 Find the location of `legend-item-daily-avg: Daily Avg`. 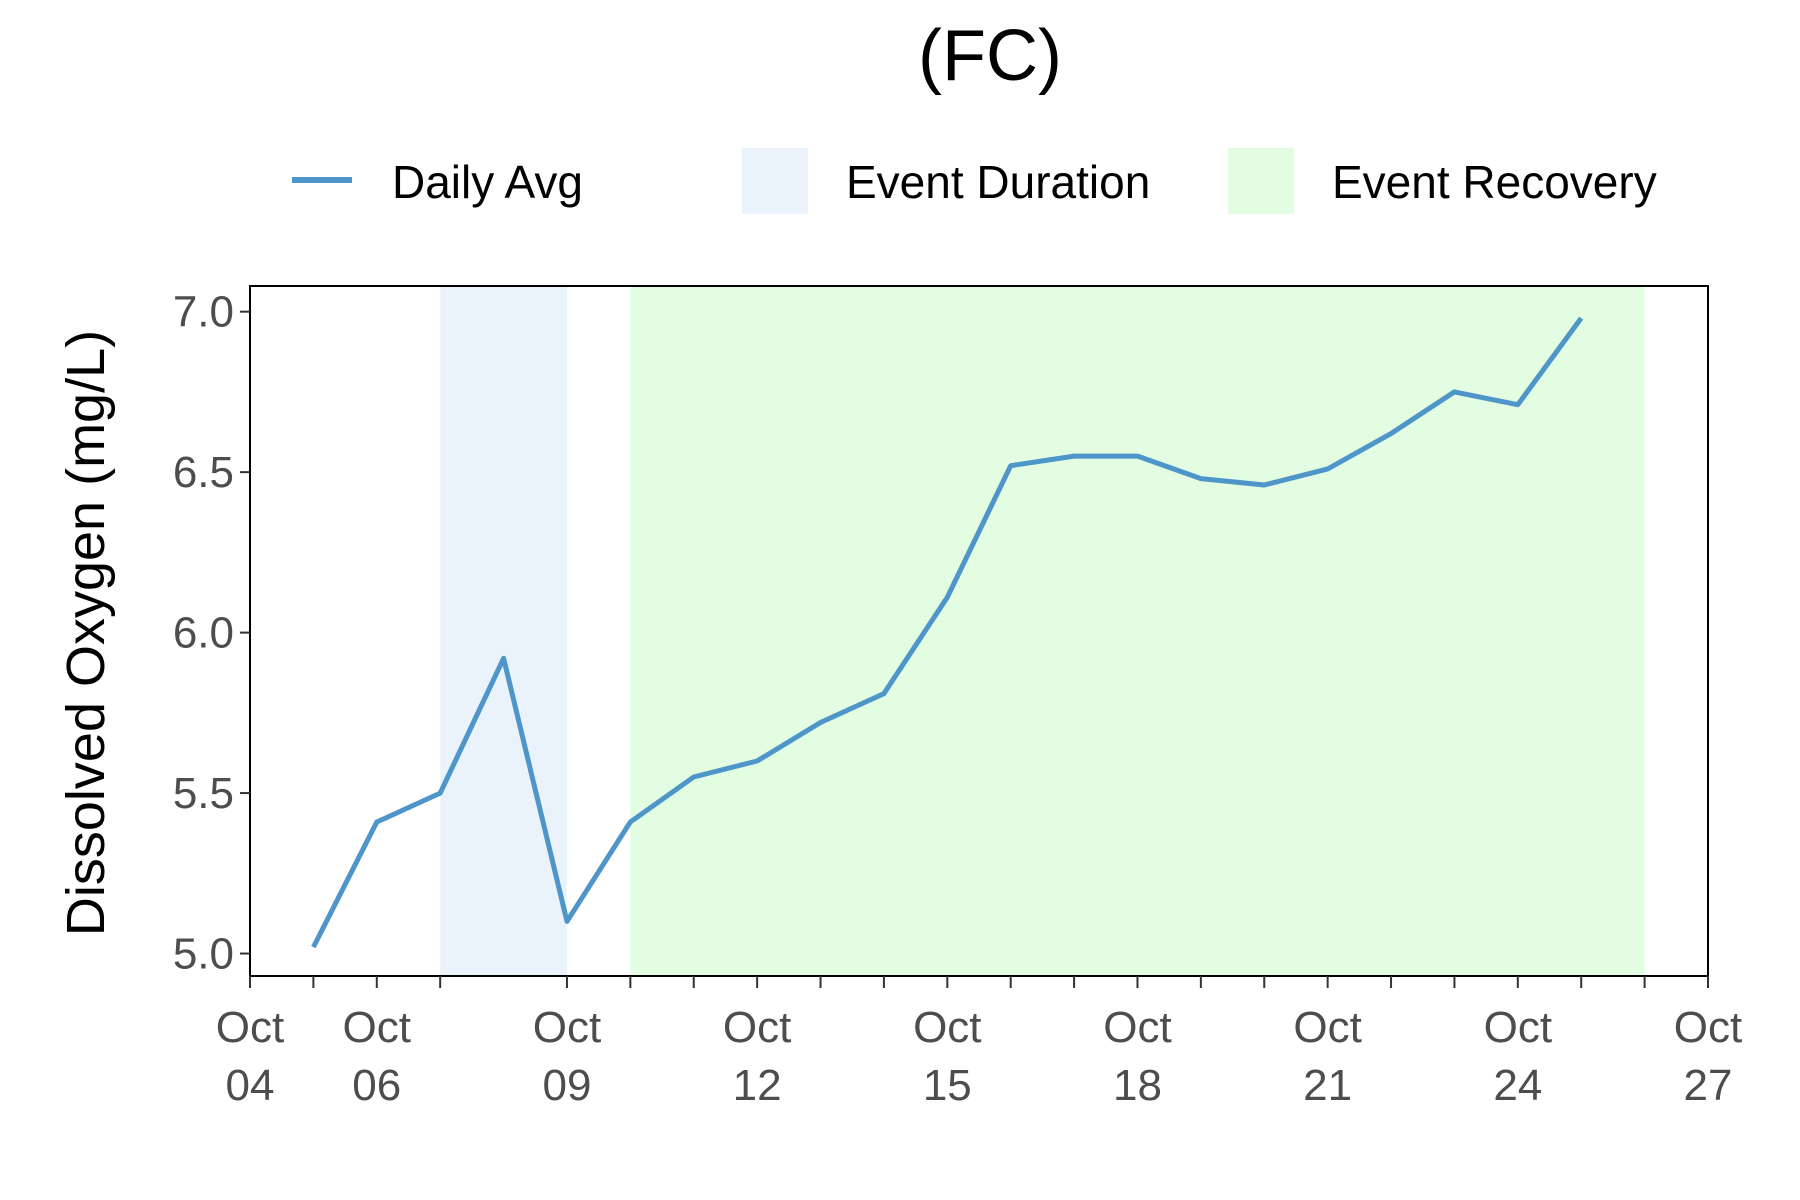

legend-item-daily-avg: Daily Avg is located at coordinates (437, 182).